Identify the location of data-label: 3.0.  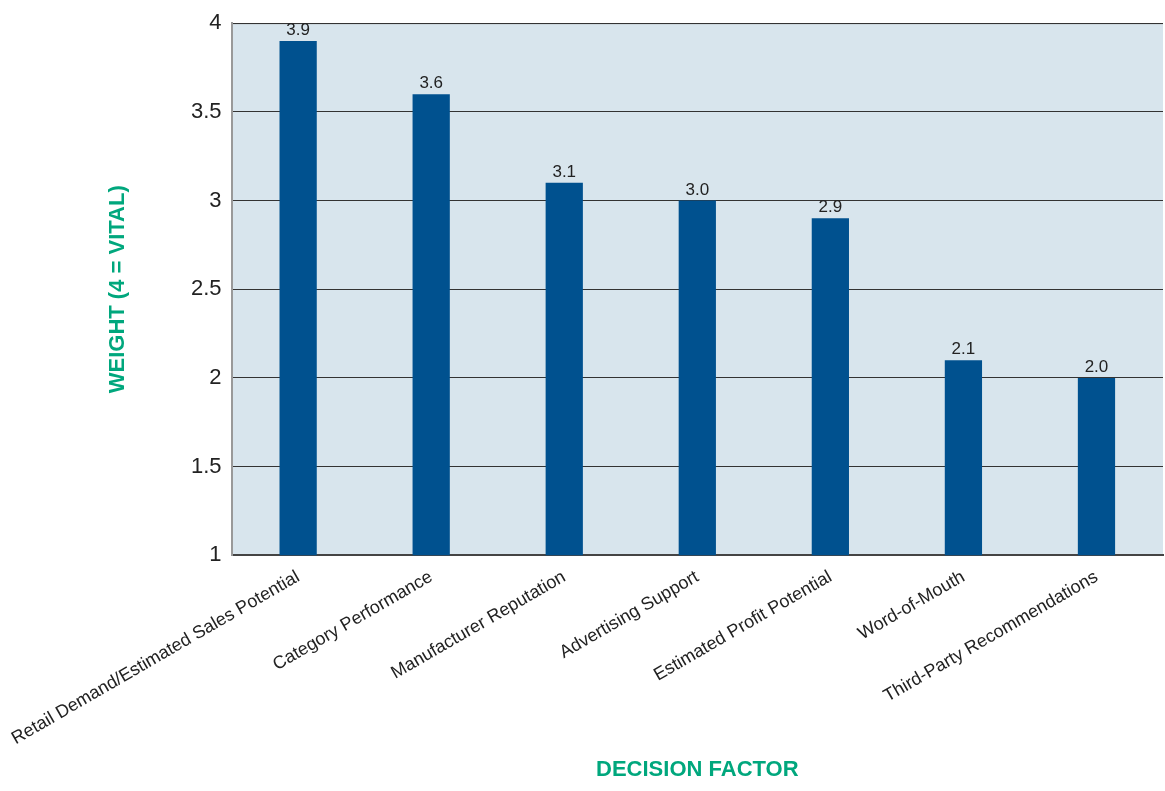
(697, 189).